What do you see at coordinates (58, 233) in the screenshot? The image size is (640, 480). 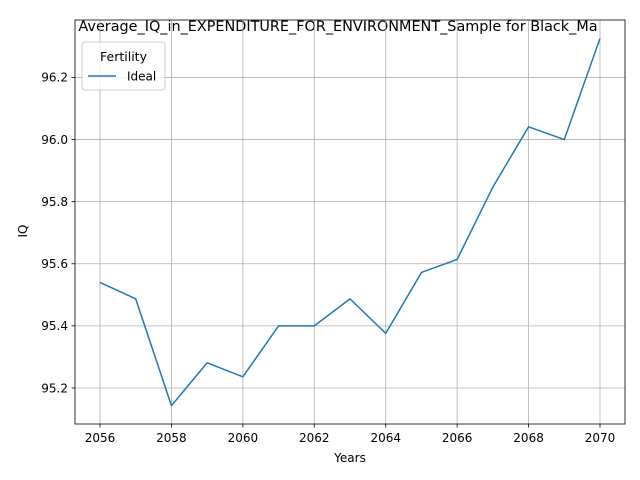 I see `y-axis: 95.2 95.4 95.6 95.8 96.0 96.2` at bounding box center [58, 233].